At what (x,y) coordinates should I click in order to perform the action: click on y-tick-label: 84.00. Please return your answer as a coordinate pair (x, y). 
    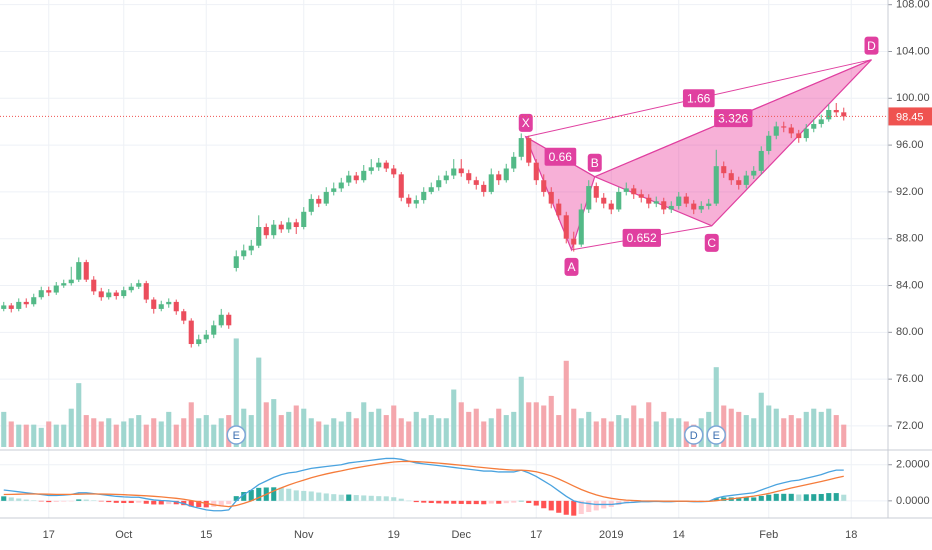
    Looking at the image, I should click on (910, 285).